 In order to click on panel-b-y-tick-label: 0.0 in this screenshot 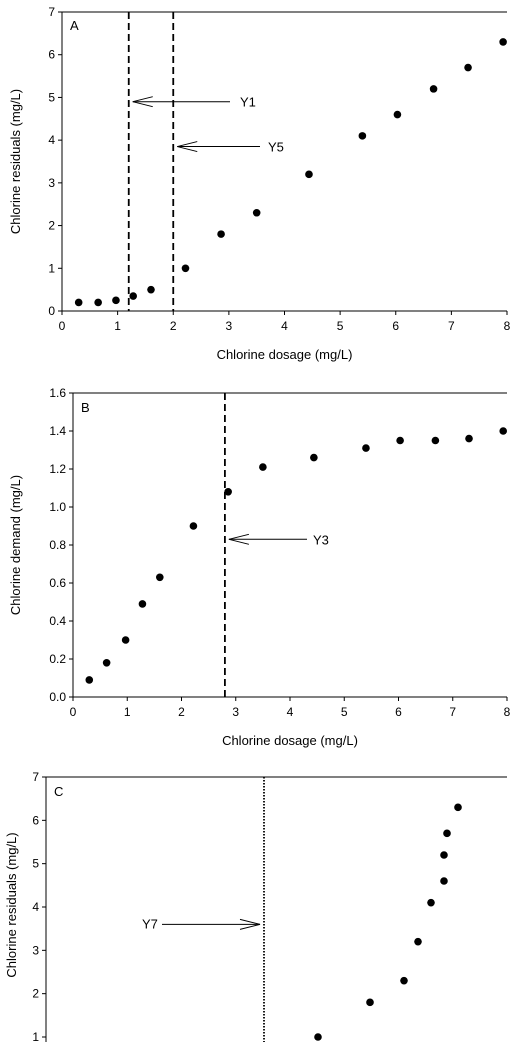, I will do `click(57, 697)`.